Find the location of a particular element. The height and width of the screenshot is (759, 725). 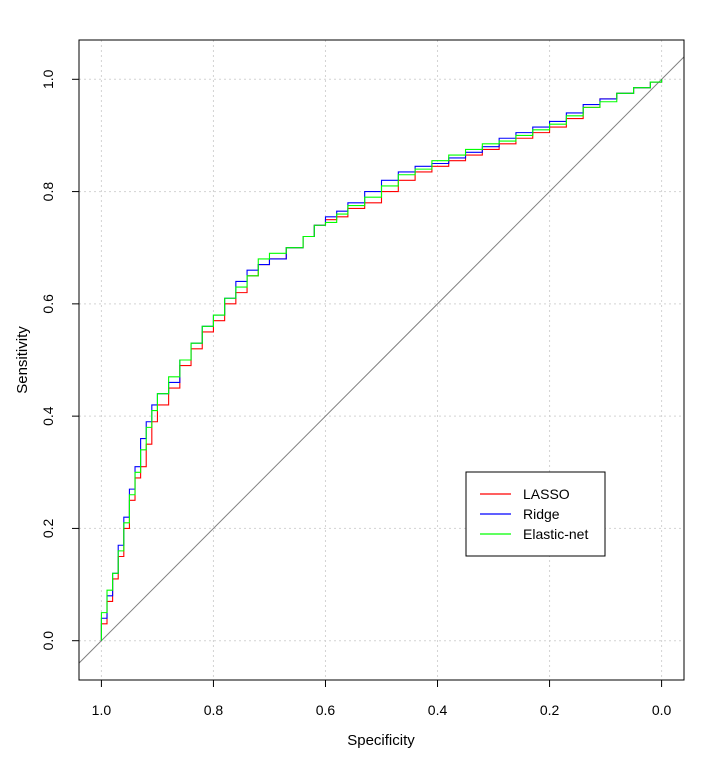

legend: LASSO Ridge Elastic-net is located at coordinates (535, 514).